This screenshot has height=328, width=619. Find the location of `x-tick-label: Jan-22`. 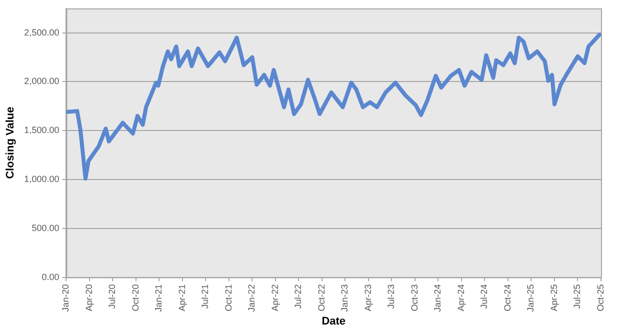

x-tick-label: Jan-22 is located at coordinates (251, 298).